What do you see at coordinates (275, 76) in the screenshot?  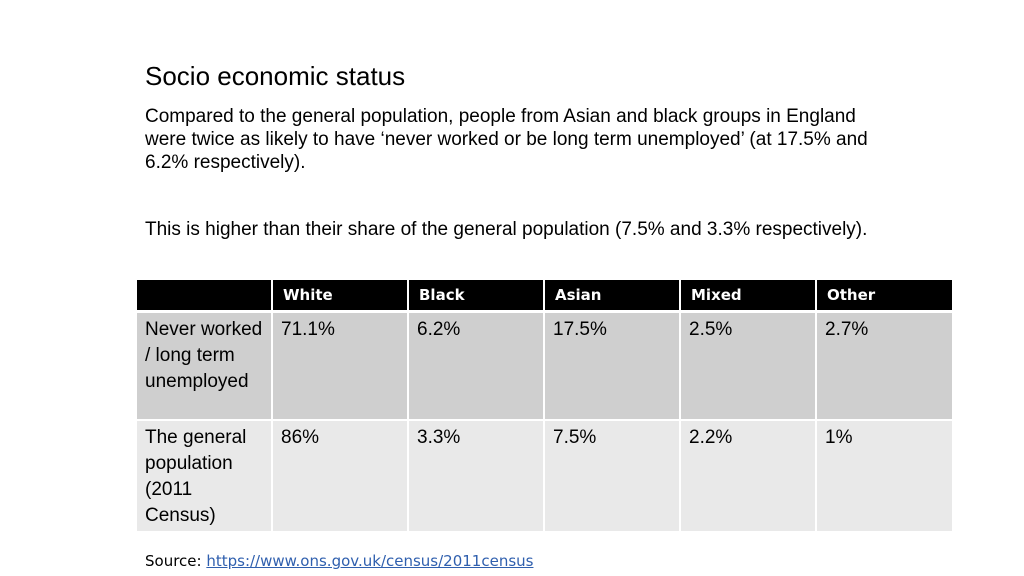 I see `slide-title: Socio economic status` at bounding box center [275, 76].